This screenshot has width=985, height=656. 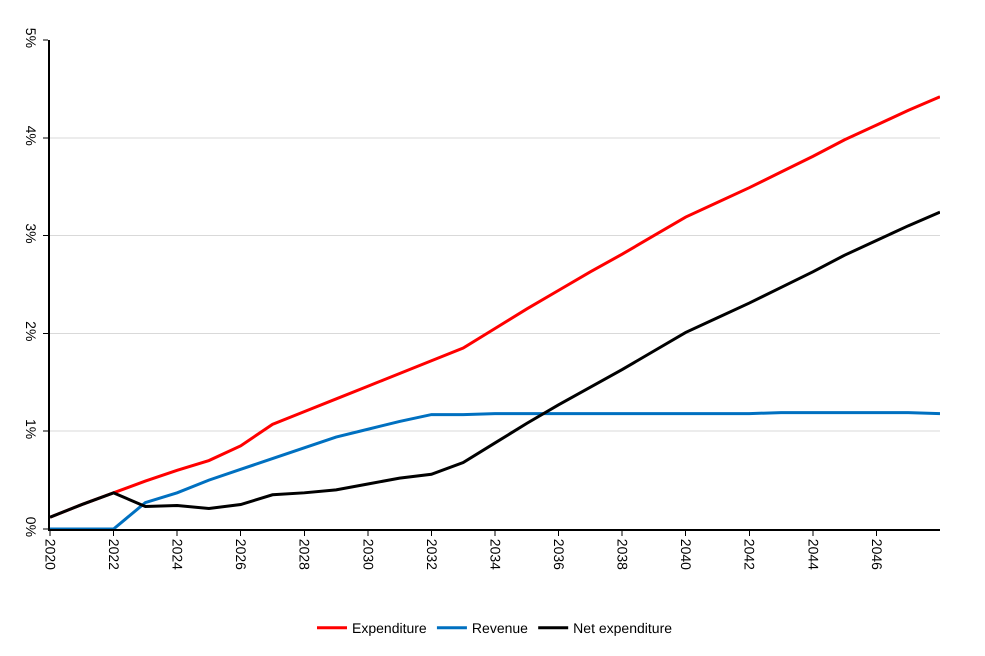 What do you see at coordinates (813, 554) in the screenshot?
I see `x-tick-label: 2044` at bounding box center [813, 554].